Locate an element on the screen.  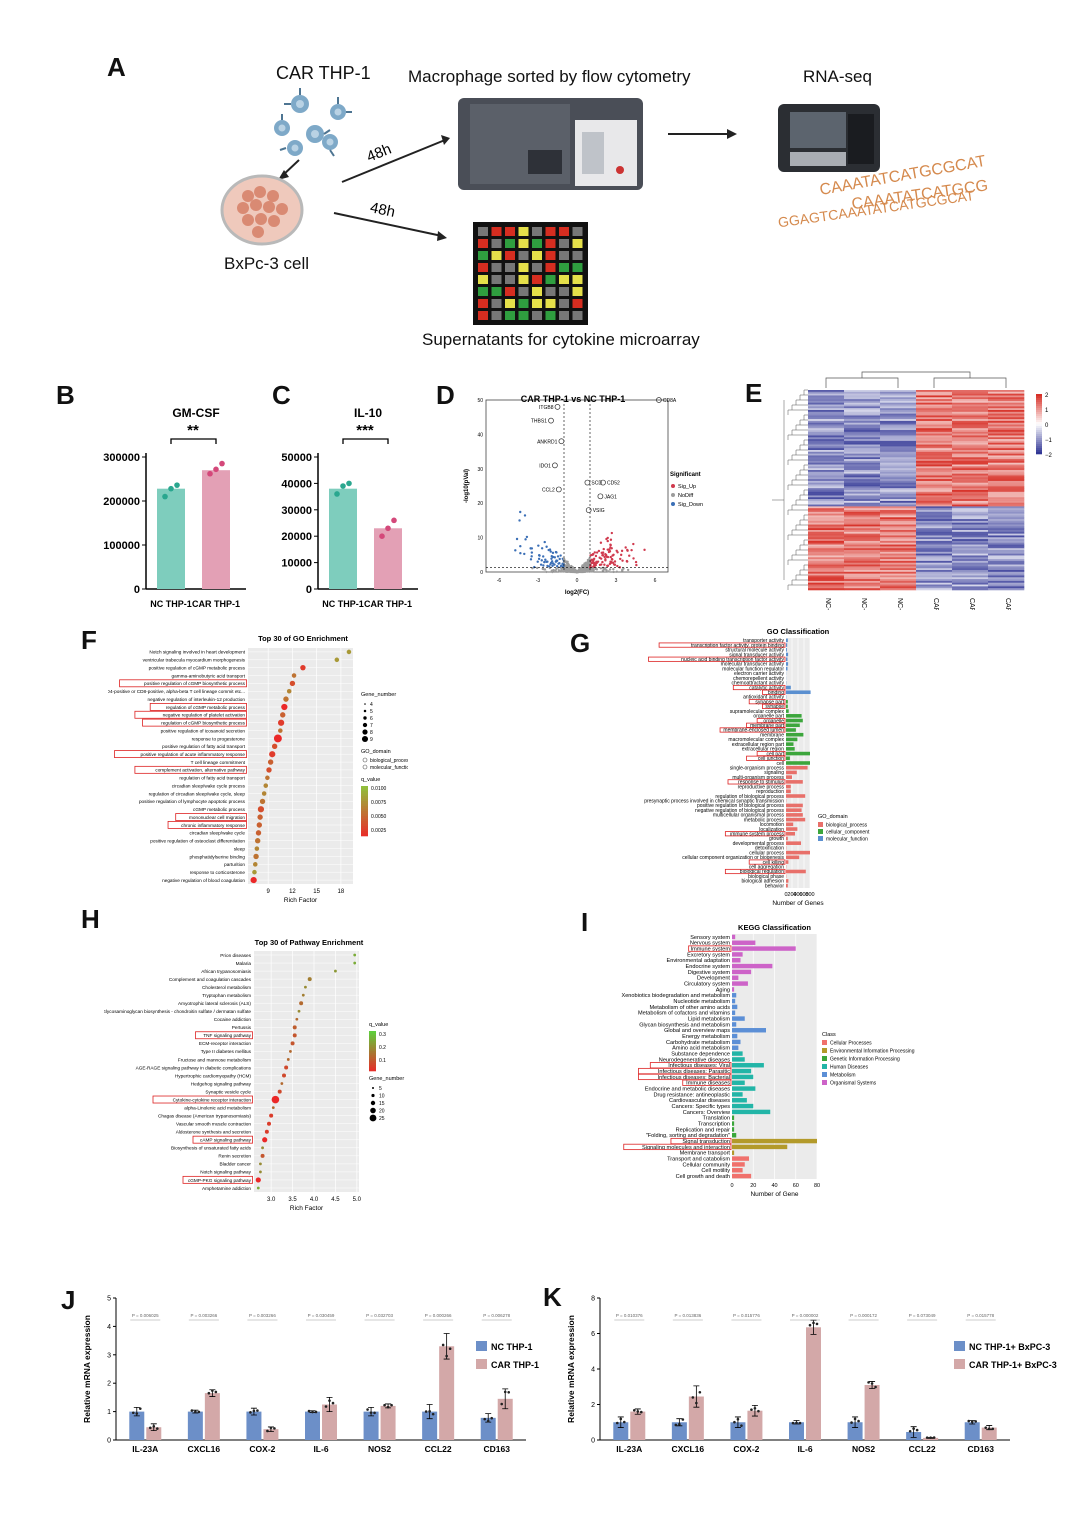
e-scale-label: 2 is located at coordinates (1047, 396).